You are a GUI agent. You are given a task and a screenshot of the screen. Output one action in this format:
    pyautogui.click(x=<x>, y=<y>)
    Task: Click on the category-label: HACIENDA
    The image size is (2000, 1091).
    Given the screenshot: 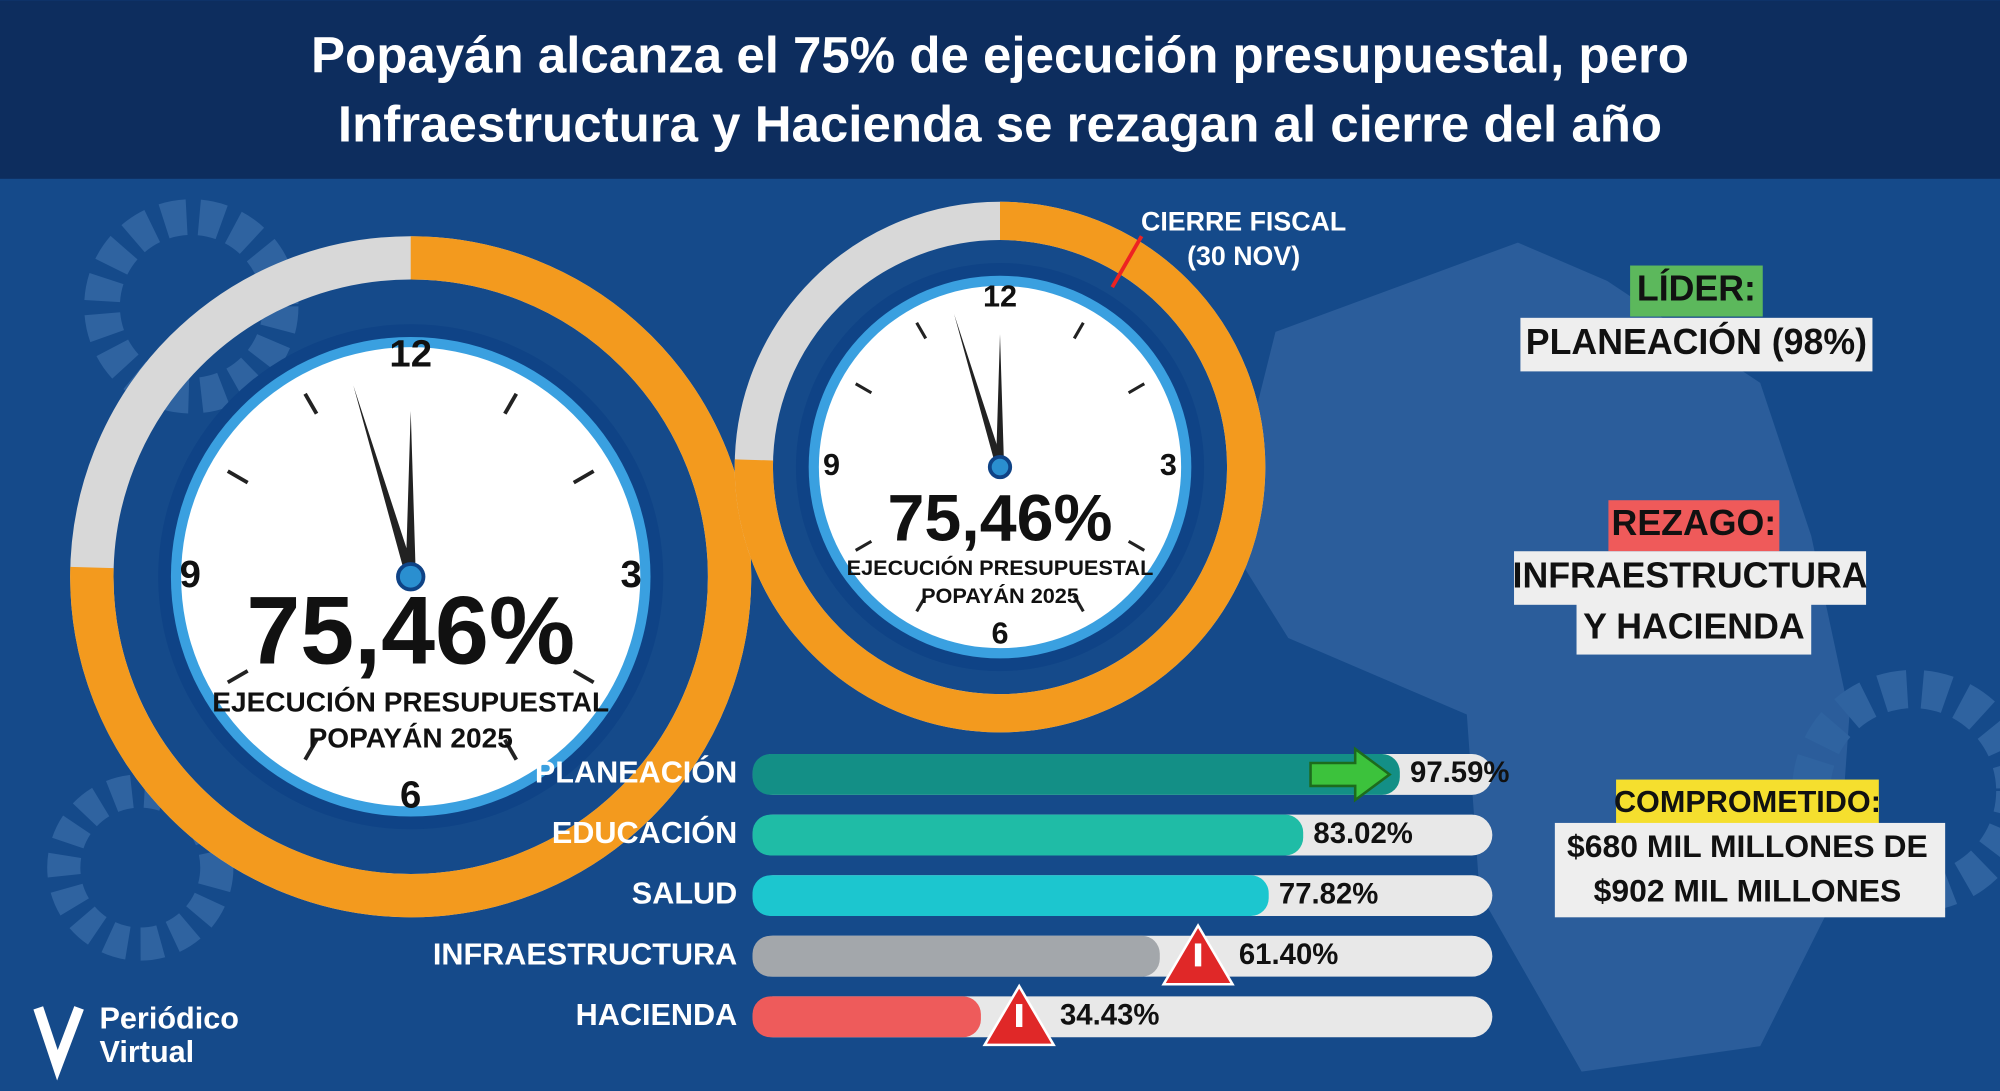 What is the action you would take?
    pyautogui.click(x=657, y=1015)
    